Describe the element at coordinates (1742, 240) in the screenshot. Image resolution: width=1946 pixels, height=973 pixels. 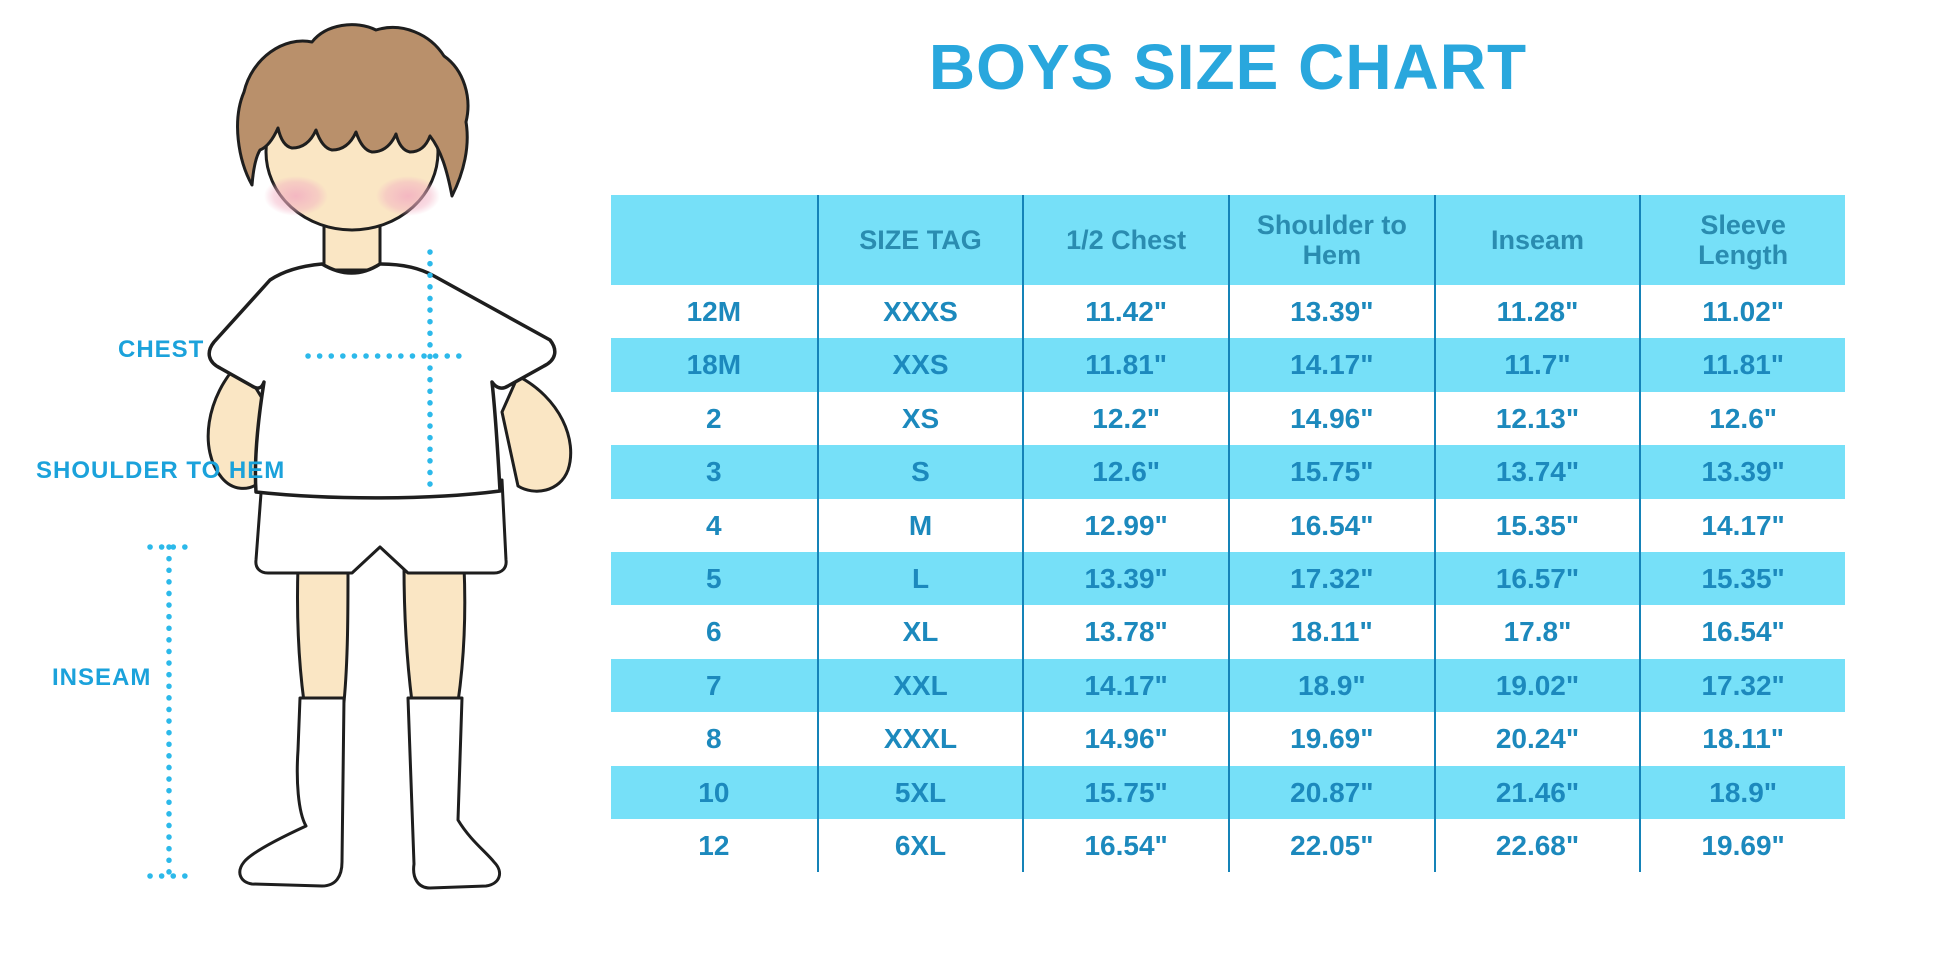
I see `column-header: Sleeve Length` at that location.